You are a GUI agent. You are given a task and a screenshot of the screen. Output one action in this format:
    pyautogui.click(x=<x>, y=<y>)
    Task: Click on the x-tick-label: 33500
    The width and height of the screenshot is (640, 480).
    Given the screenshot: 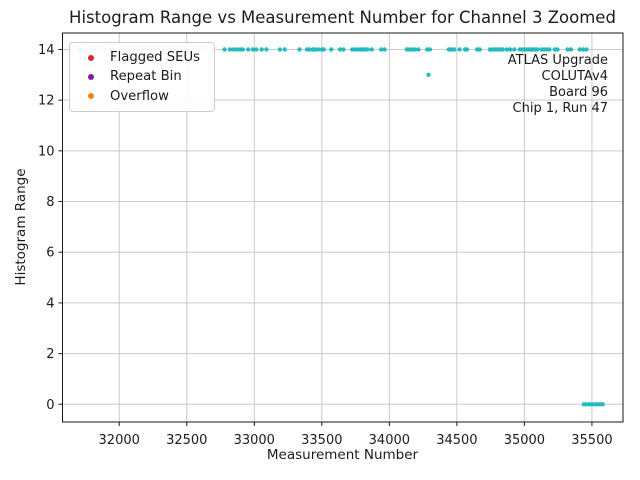 What is the action you would take?
    pyautogui.click(x=321, y=440)
    